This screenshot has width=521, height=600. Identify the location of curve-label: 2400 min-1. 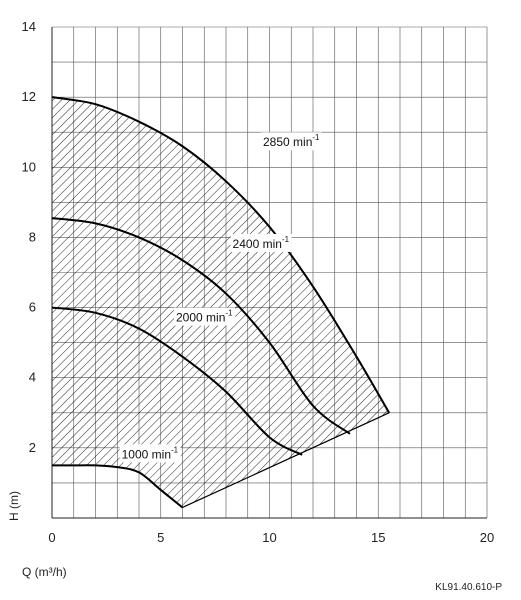
(261, 242).